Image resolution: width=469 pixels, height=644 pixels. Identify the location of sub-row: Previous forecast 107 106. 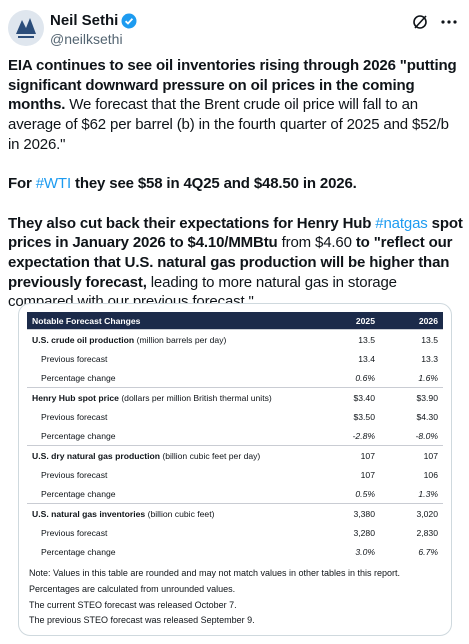
(235, 474).